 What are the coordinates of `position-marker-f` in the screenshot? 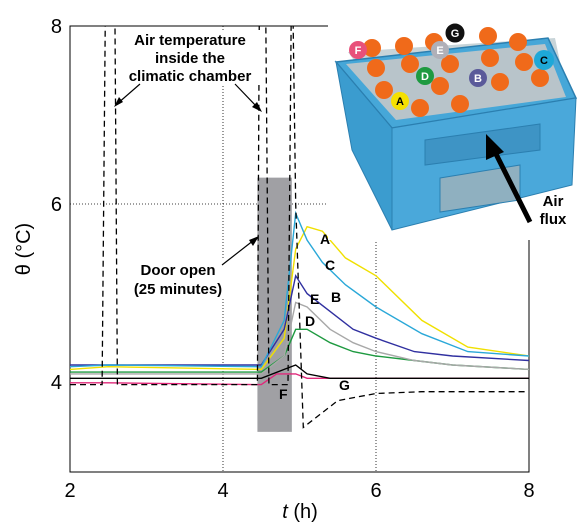 It's located at (358, 50).